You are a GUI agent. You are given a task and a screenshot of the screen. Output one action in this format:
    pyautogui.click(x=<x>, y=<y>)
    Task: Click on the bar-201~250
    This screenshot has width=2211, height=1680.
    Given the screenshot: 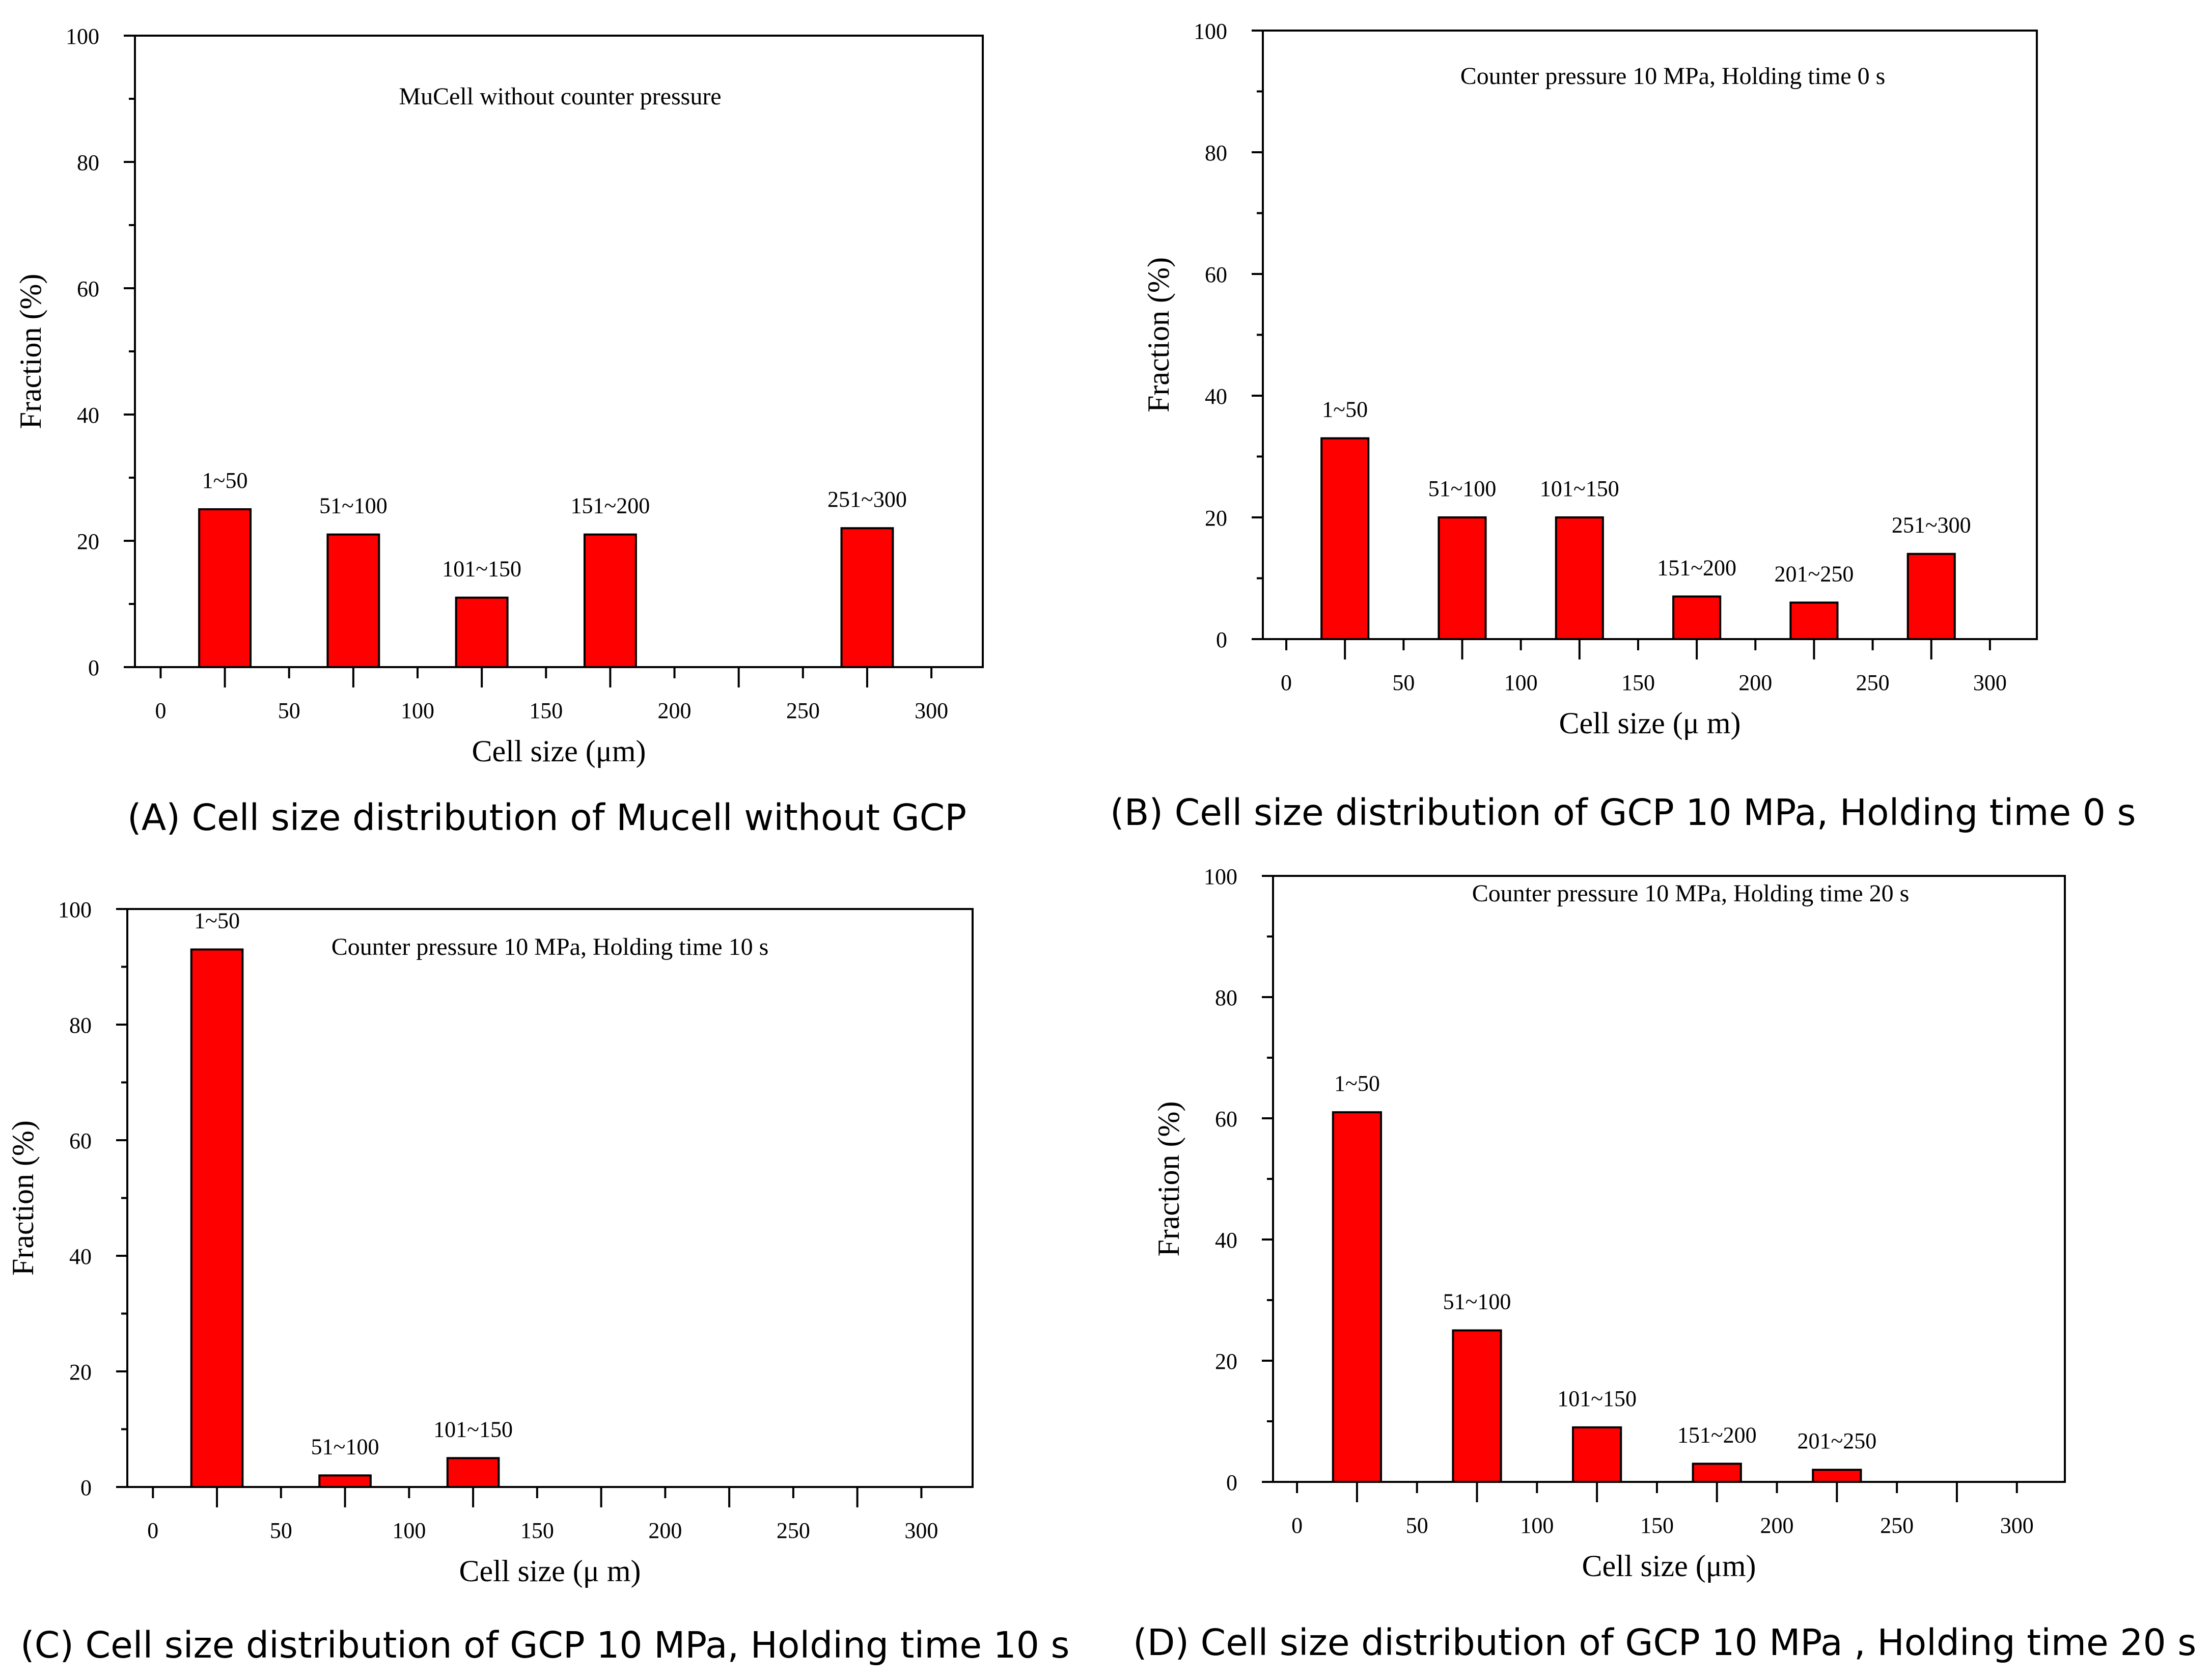 What is the action you would take?
    pyautogui.click(x=1837, y=1476)
    